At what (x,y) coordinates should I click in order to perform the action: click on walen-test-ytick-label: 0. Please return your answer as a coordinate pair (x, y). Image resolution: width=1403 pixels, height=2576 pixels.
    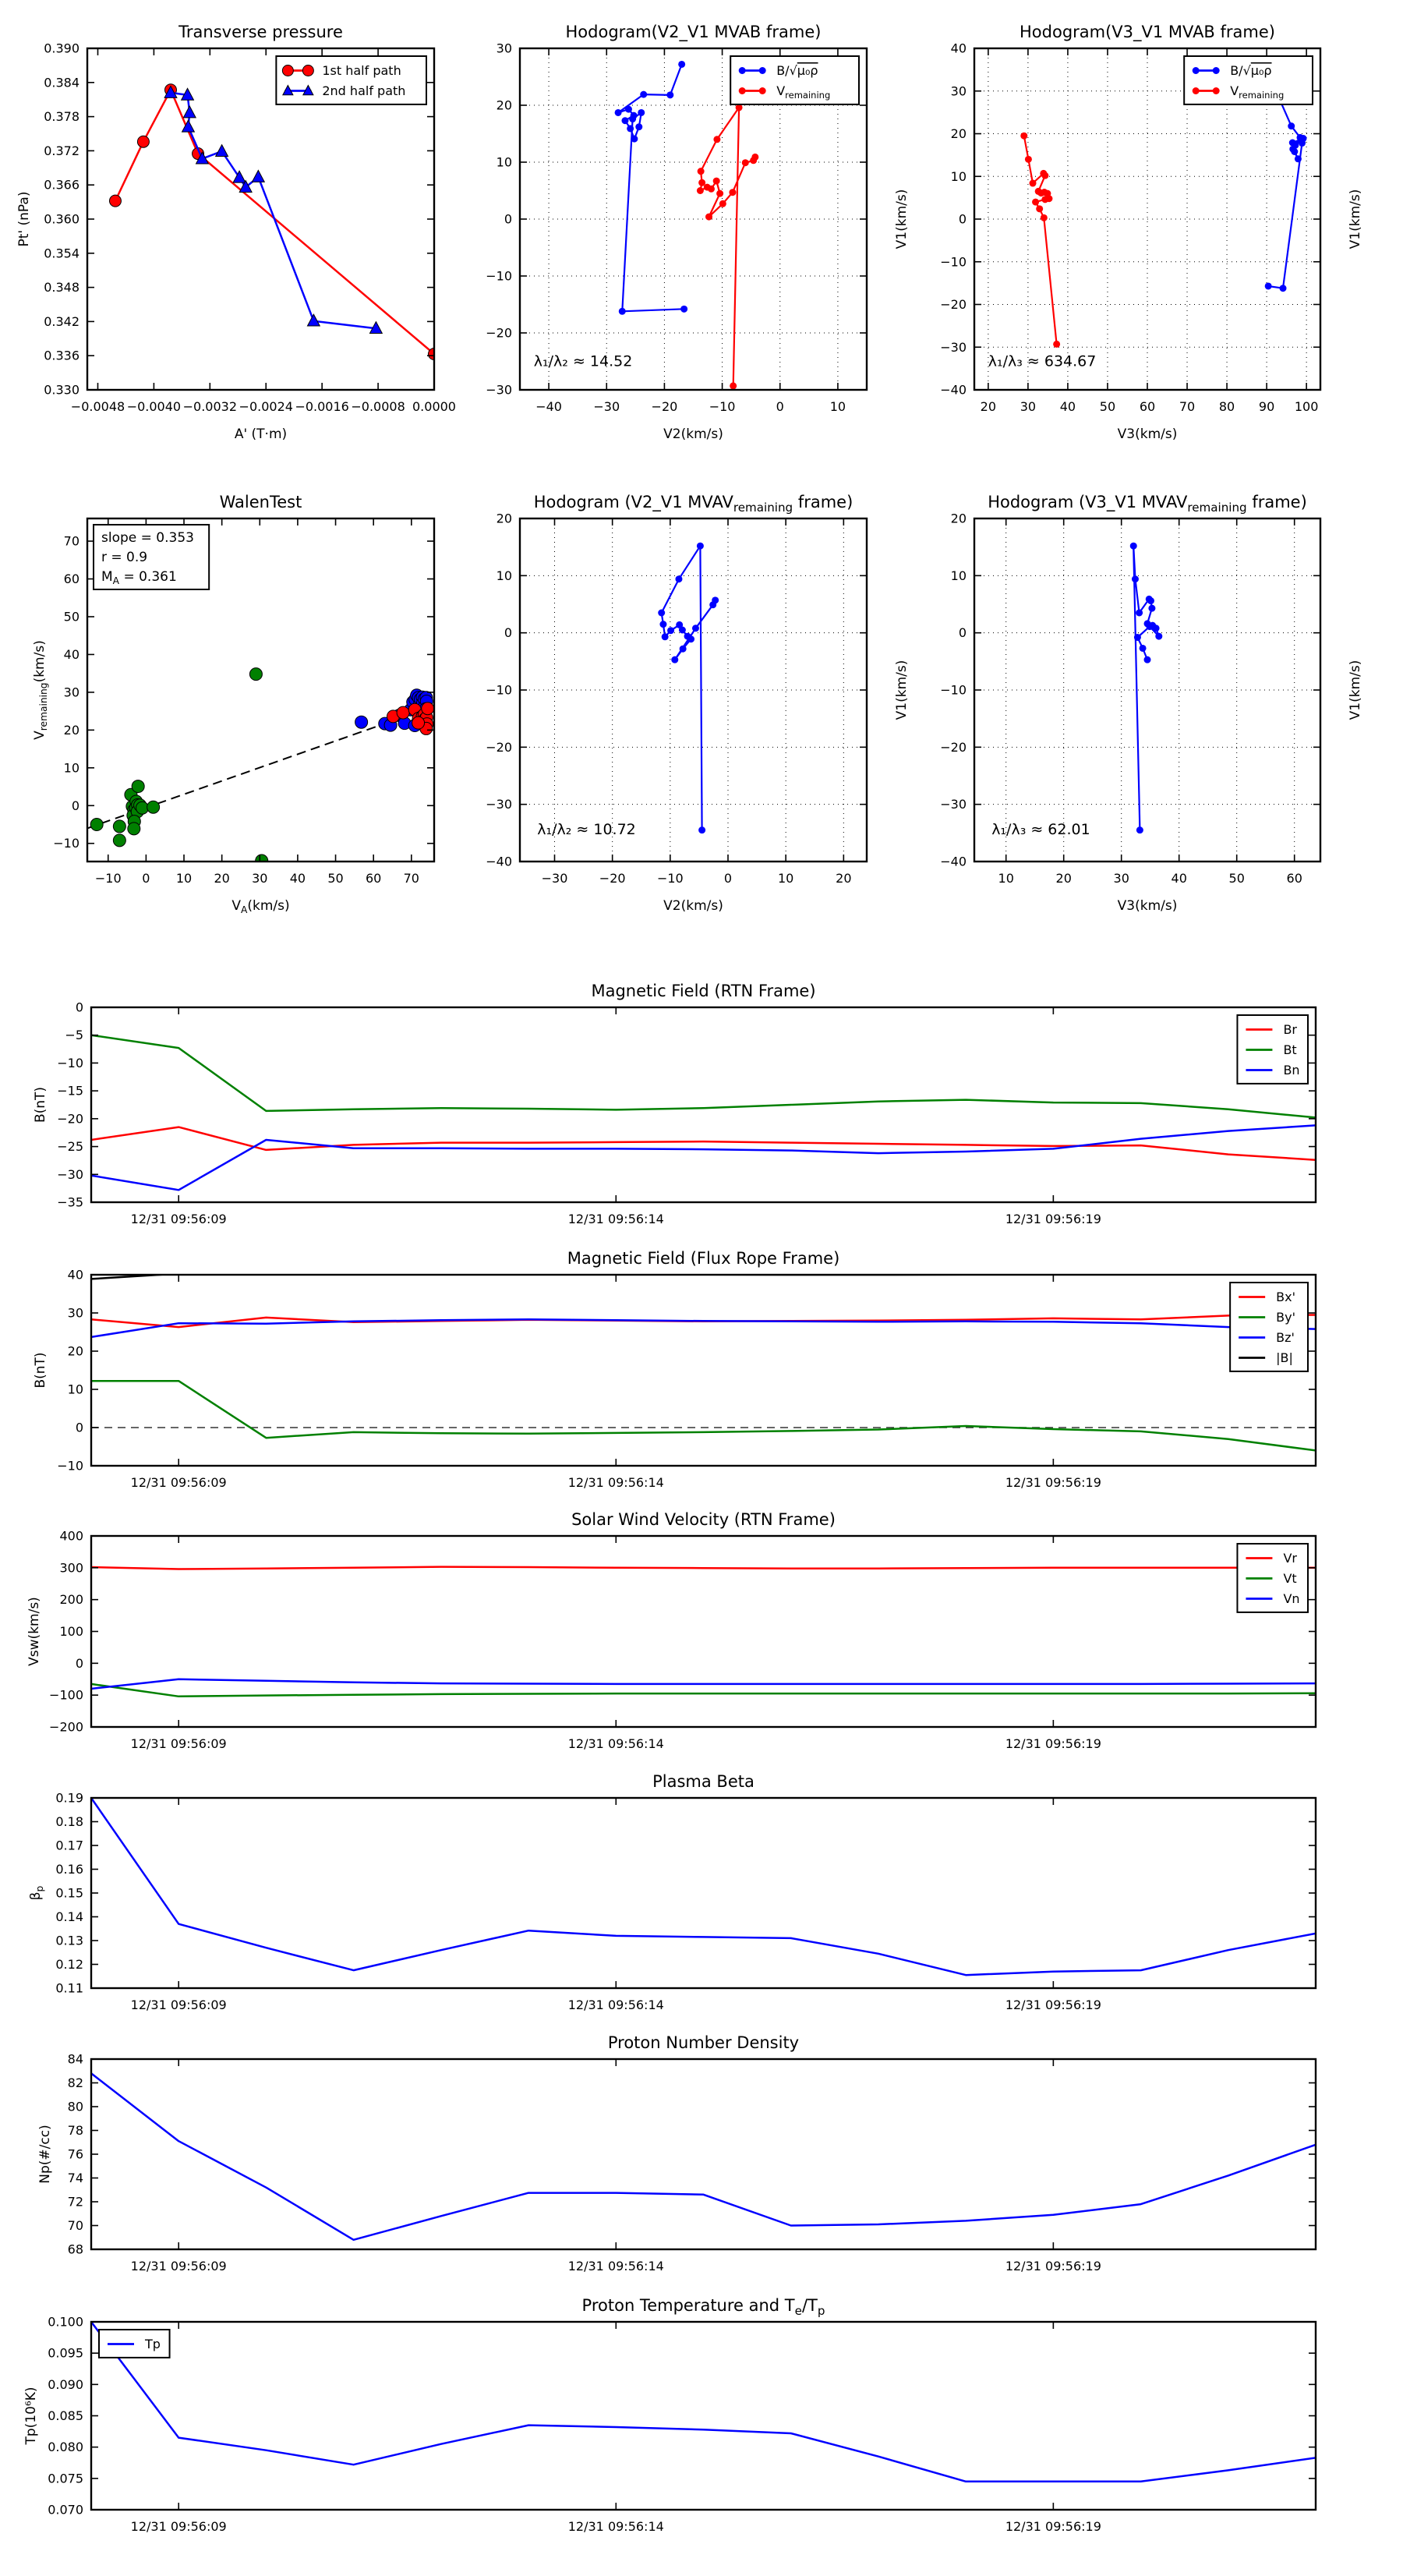
    Looking at the image, I should click on (76, 805).